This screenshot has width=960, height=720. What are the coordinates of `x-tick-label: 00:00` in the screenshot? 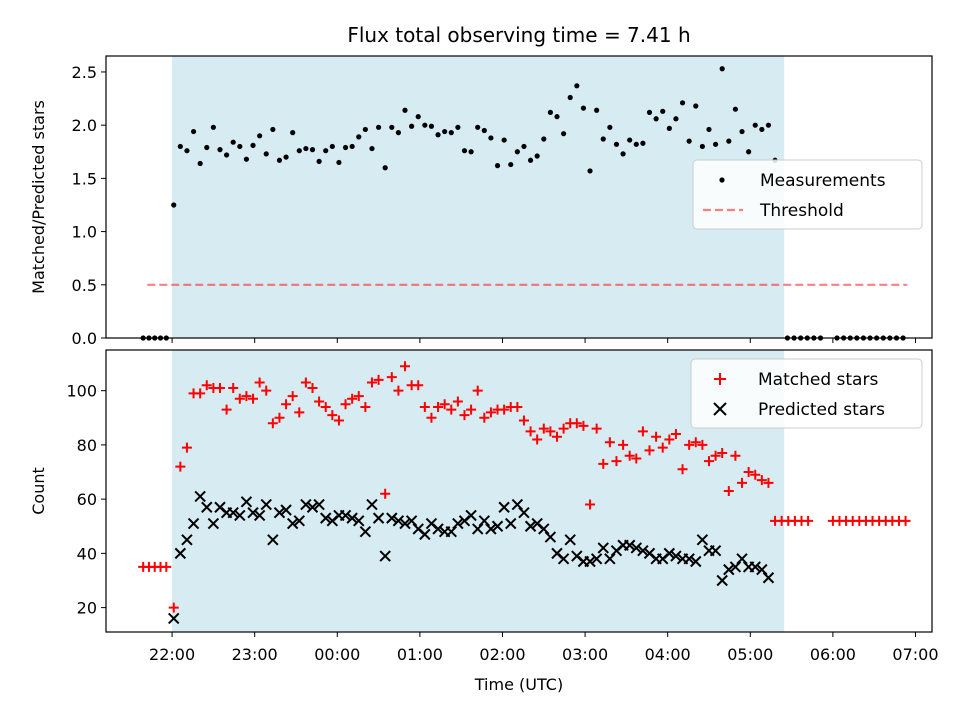 It's located at (337, 654).